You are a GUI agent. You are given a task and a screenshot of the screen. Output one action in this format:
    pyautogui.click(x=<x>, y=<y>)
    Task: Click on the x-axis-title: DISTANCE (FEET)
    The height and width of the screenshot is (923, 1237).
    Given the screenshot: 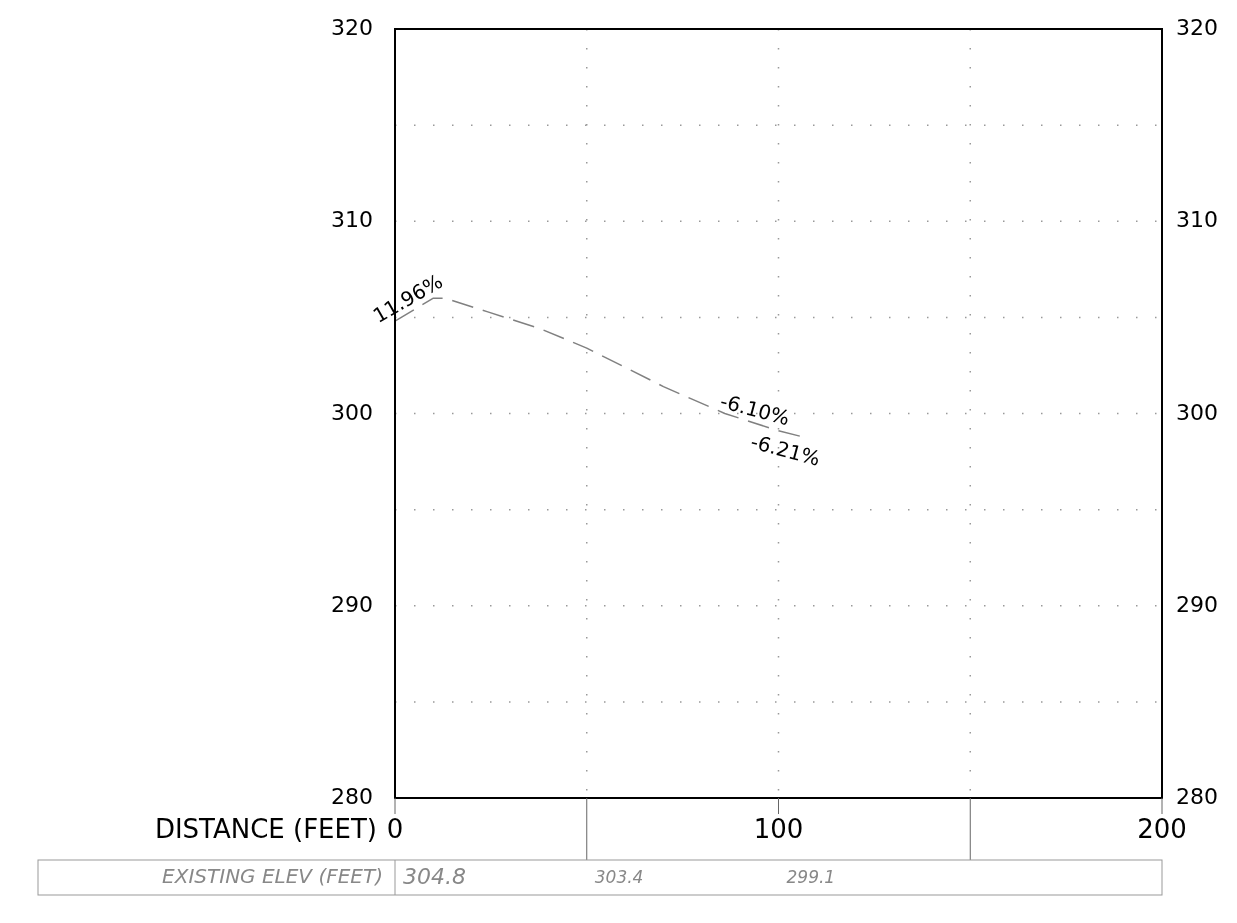 What is the action you would take?
    pyautogui.click(x=265, y=829)
    